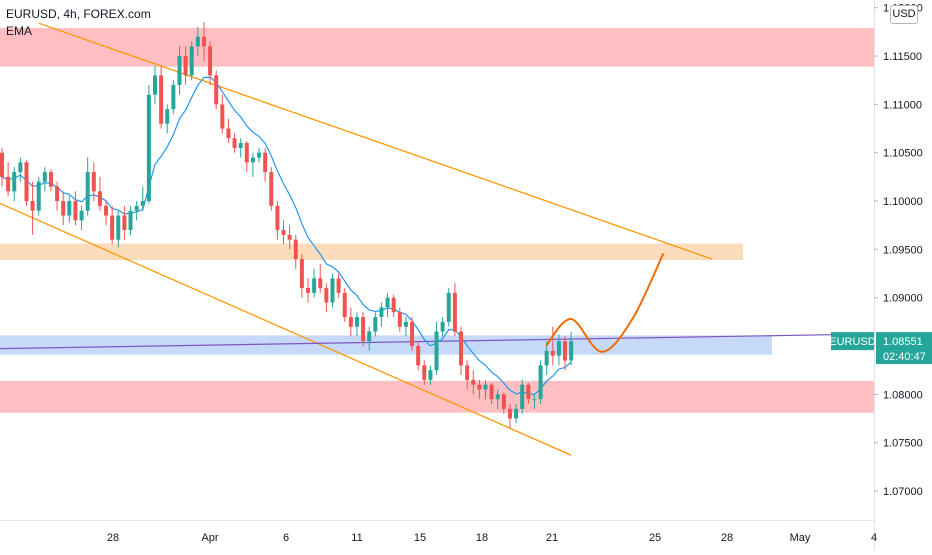 Image resolution: width=932 pixels, height=555 pixels. Describe the element at coordinates (903, 202) in the screenshot. I see `price-tick-label: 1.10000` at that location.